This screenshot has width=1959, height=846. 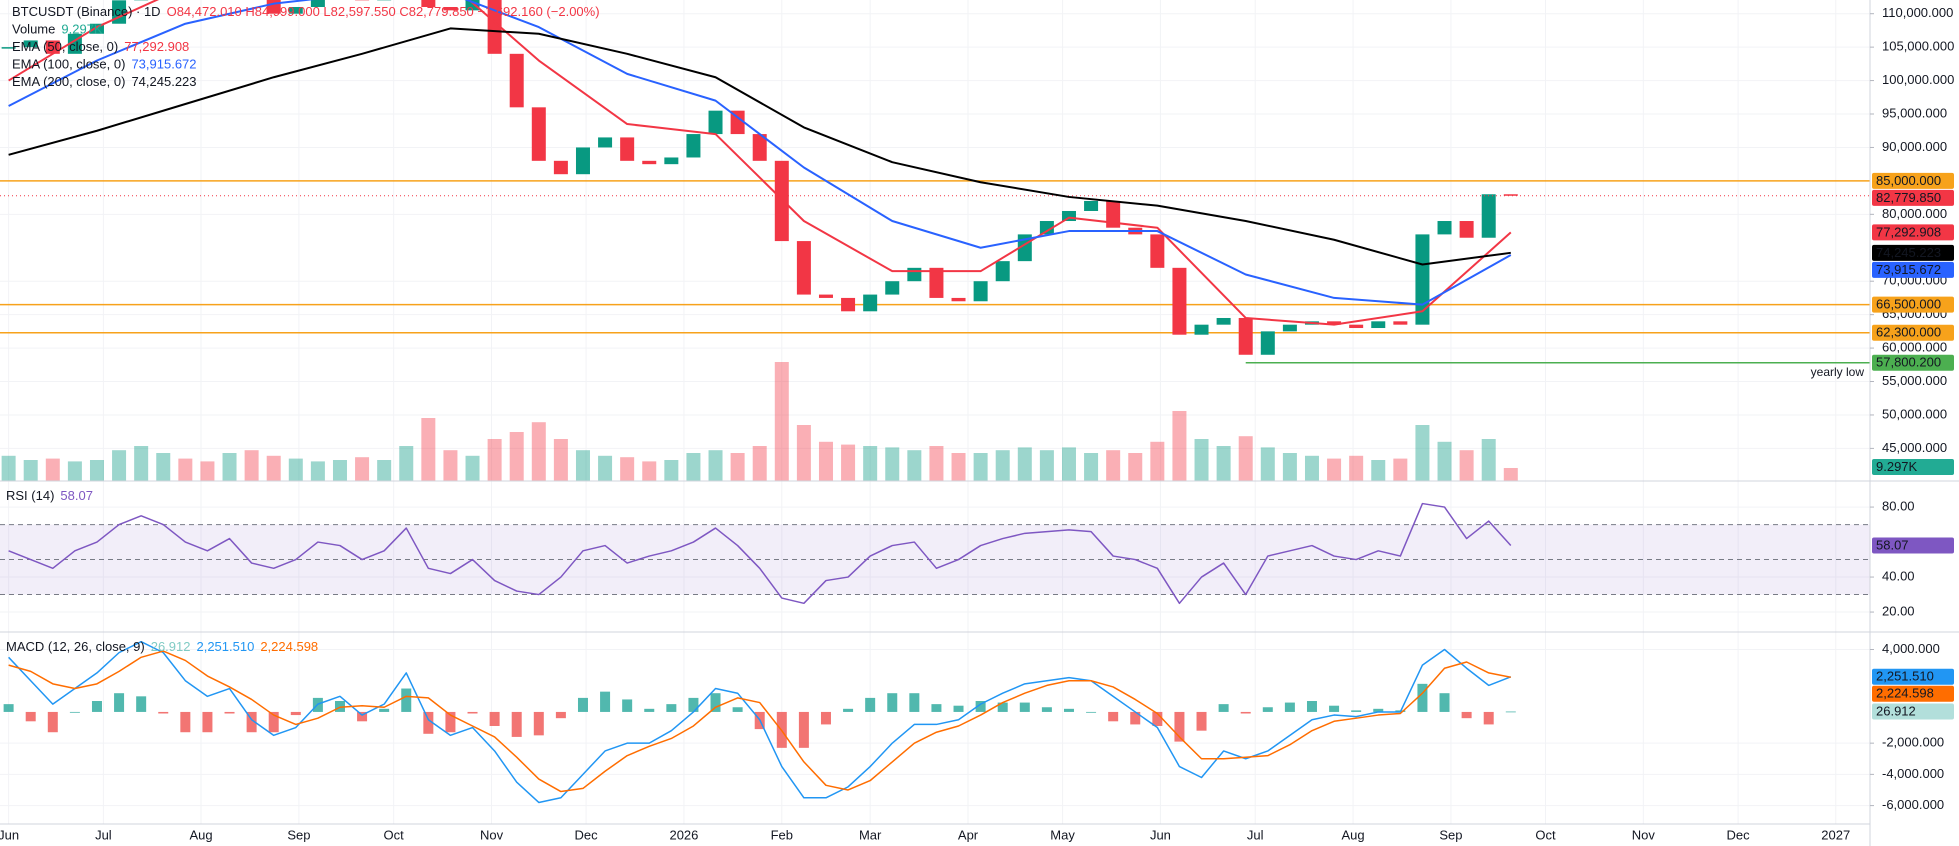 What do you see at coordinates (82, 29) in the screenshot?
I see `legend-value: 9.297K` at bounding box center [82, 29].